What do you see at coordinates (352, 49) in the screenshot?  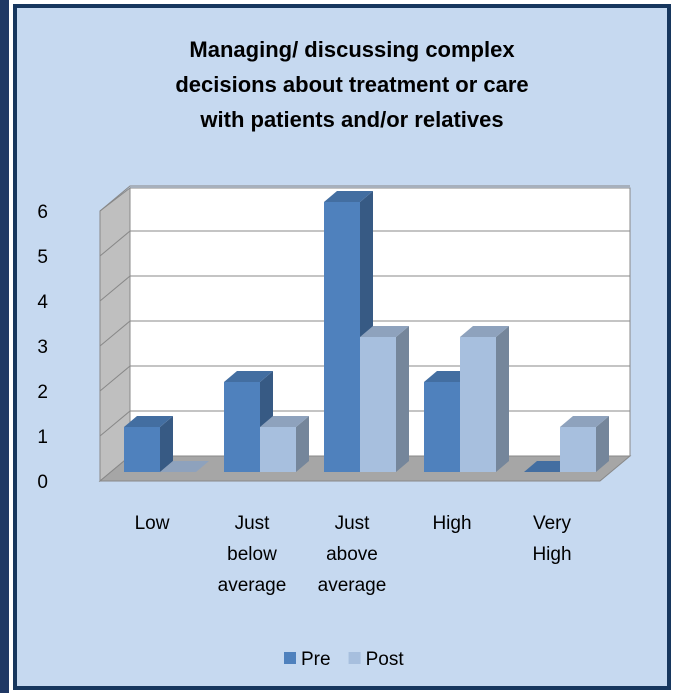 I see `chart-title: Managing/ discussing complex` at bounding box center [352, 49].